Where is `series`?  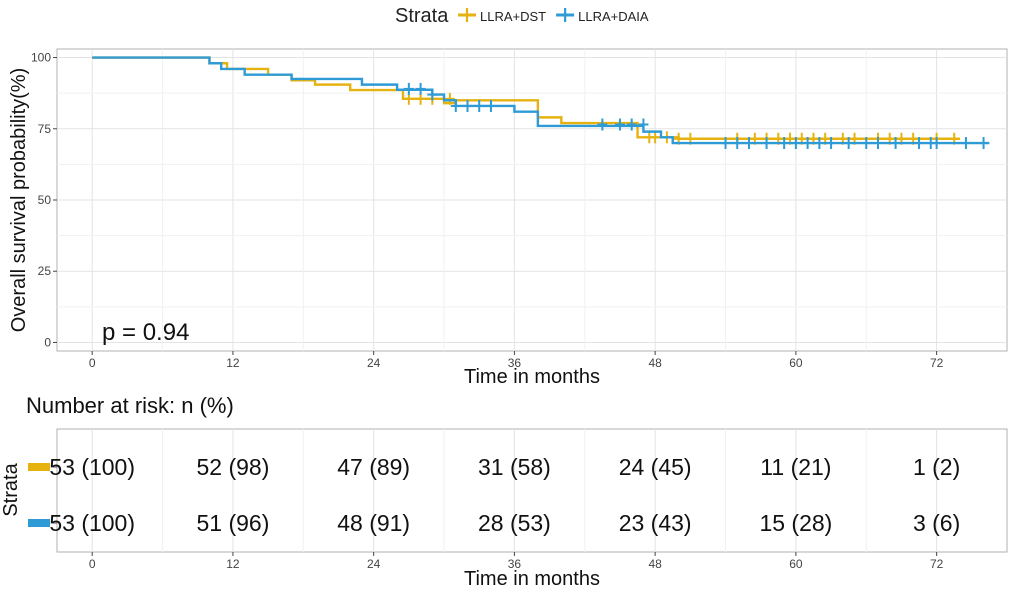 series is located at coordinates (541, 103).